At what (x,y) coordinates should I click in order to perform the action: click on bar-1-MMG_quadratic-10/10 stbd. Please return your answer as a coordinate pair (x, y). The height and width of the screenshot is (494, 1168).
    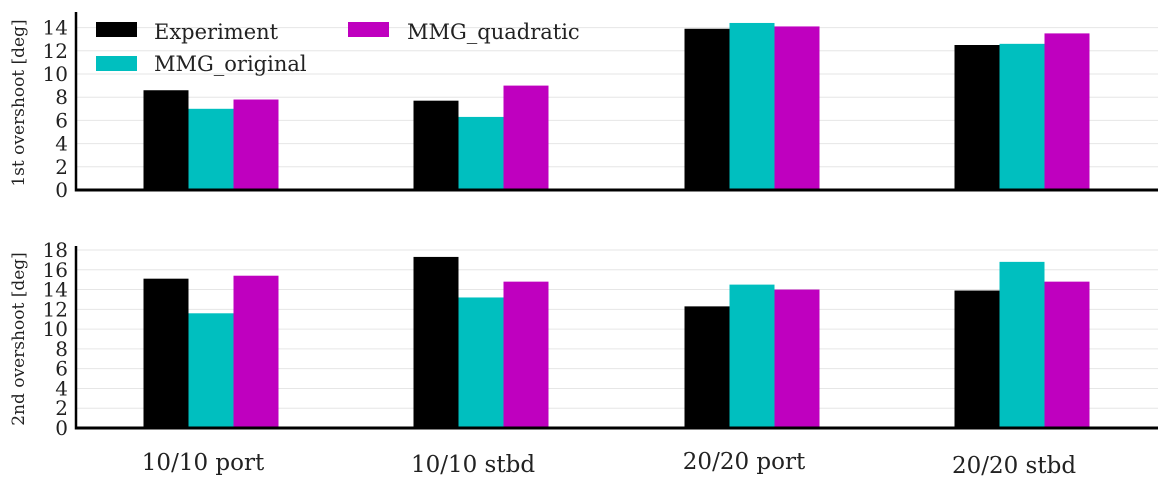
    Looking at the image, I should click on (526, 137).